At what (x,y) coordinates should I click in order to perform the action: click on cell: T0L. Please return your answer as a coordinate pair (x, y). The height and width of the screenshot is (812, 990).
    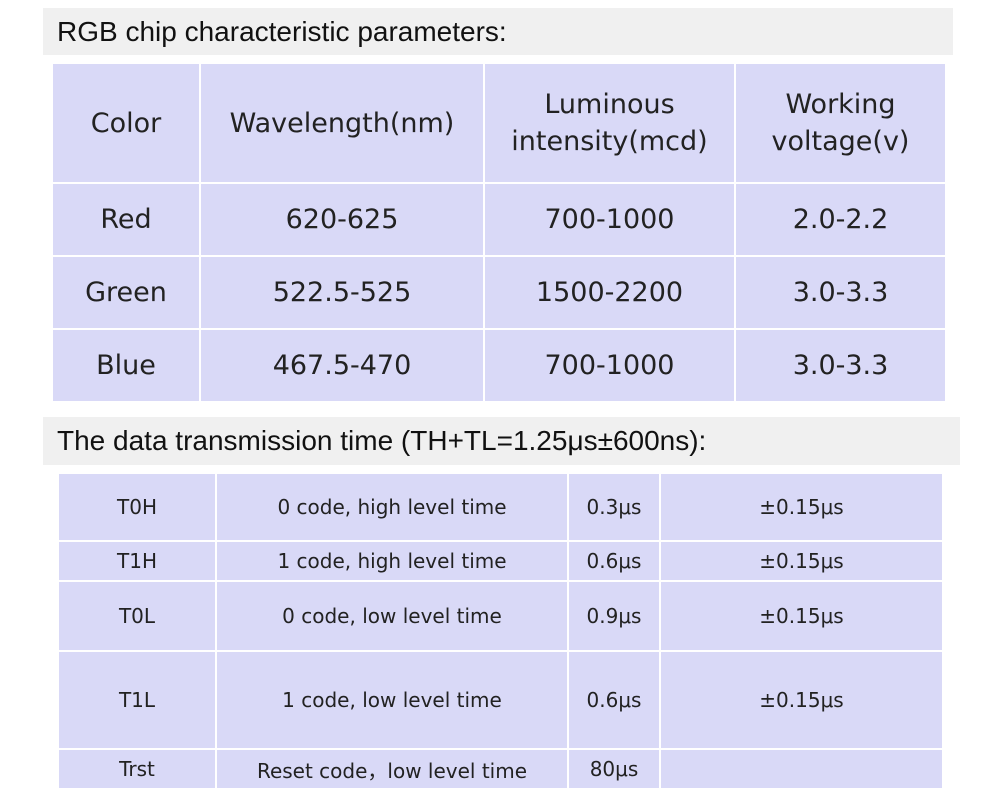
    Looking at the image, I should click on (137, 616).